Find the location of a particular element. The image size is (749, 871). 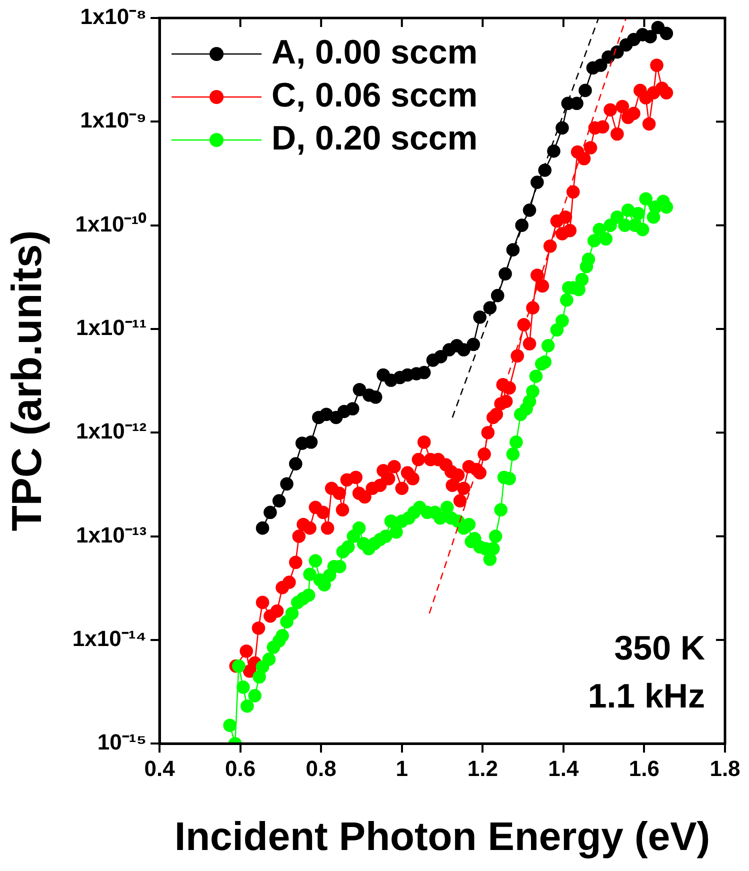

x-tick-label: 1.4 is located at coordinates (564, 768).